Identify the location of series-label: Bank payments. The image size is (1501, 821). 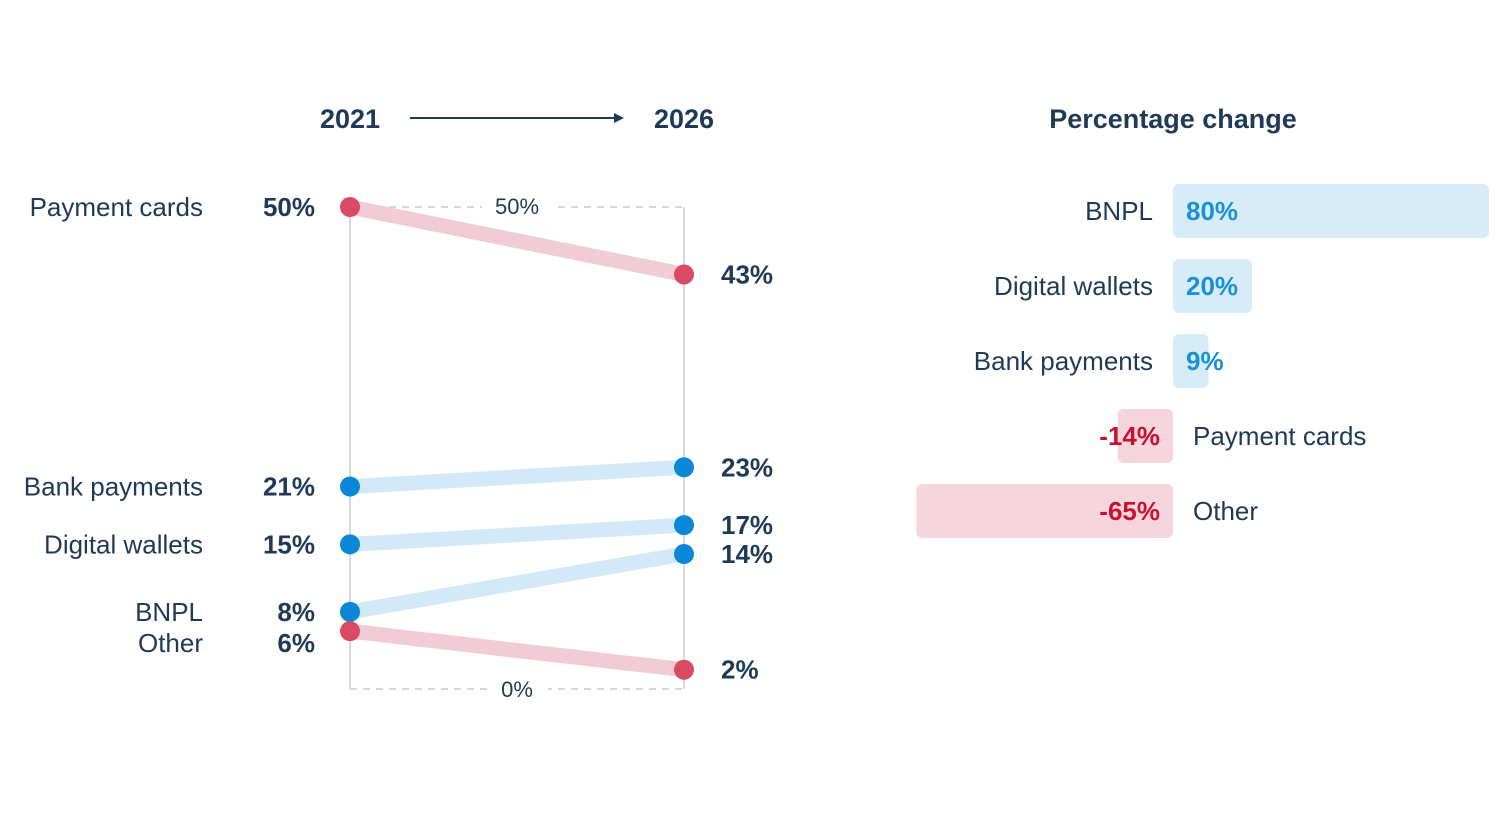
(113, 487).